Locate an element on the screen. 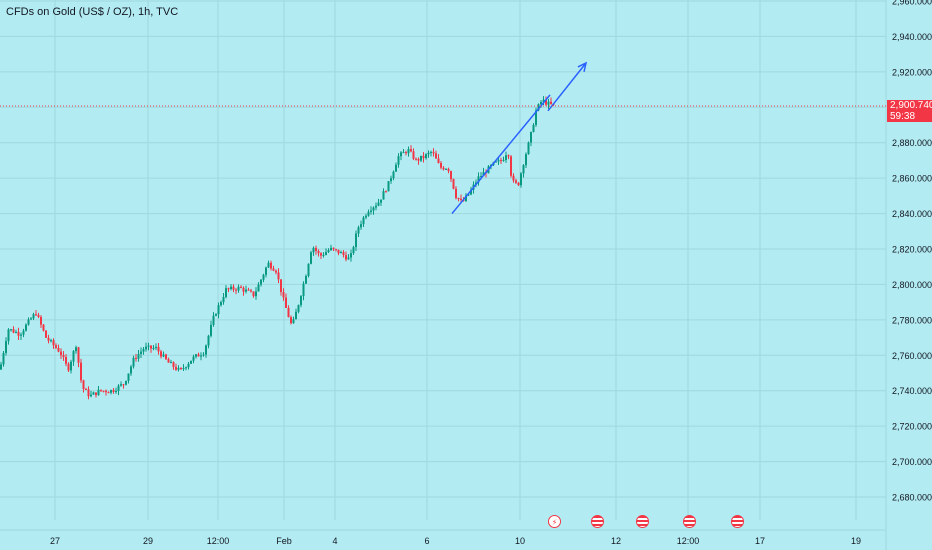  time-tick-label: 6 is located at coordinates (426, 541).